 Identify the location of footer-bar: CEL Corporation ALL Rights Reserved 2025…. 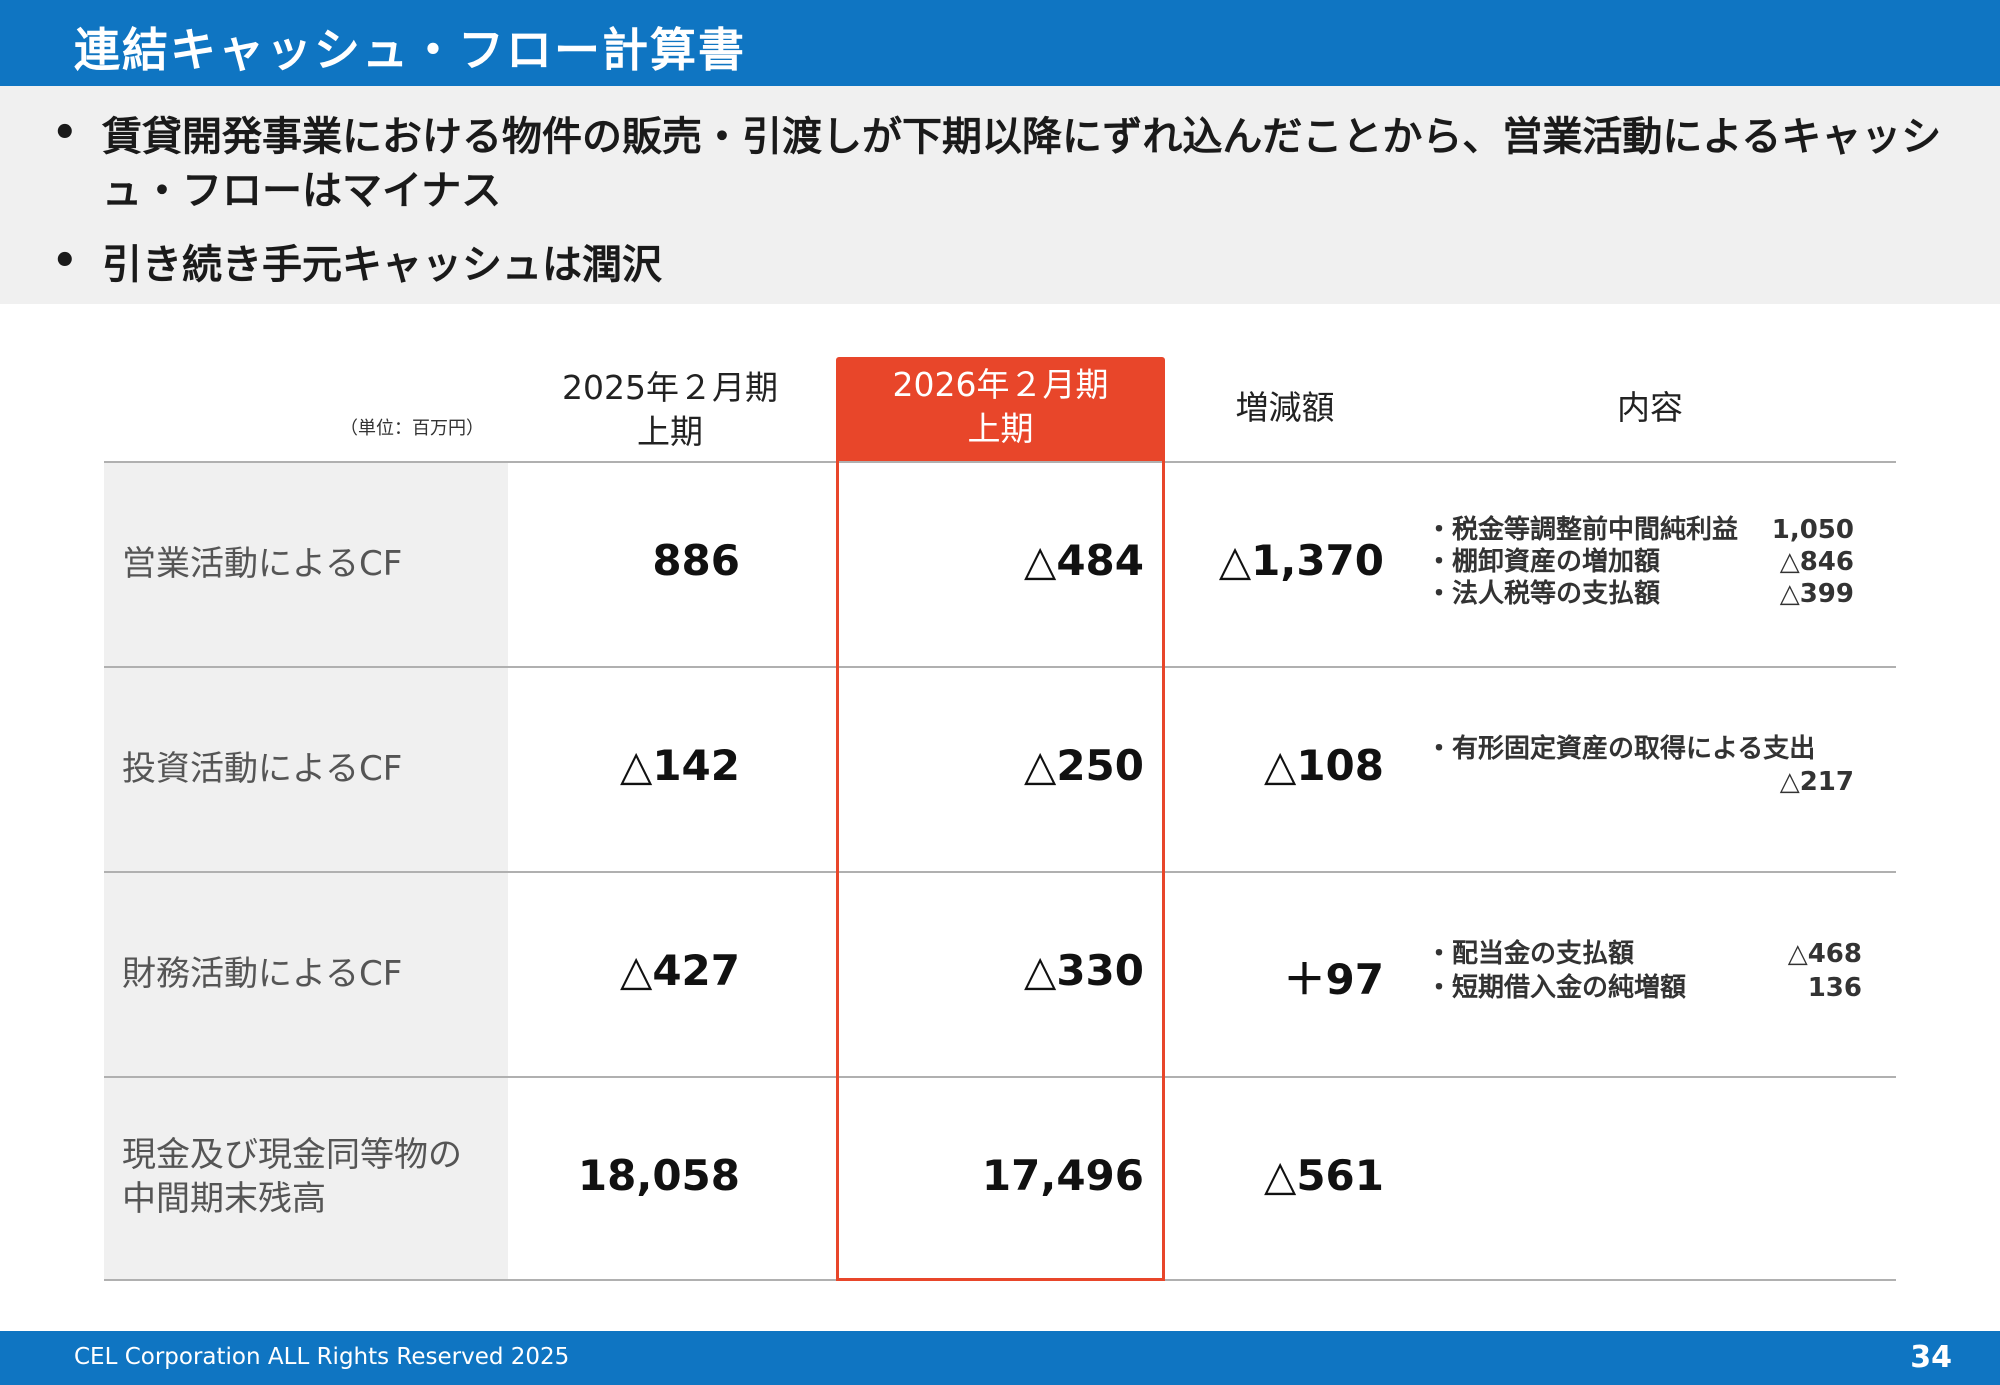
(1000, 1358).